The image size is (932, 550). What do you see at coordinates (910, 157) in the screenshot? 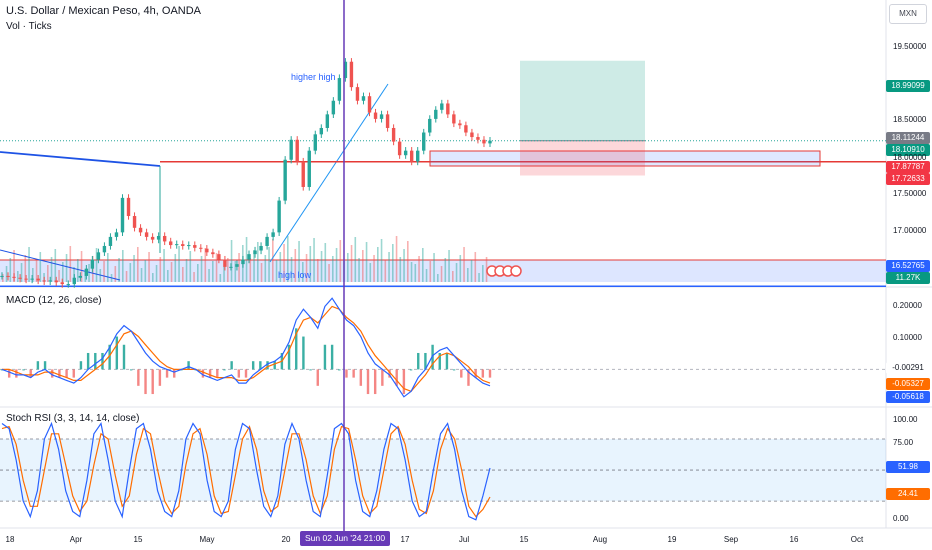
I see `price-axis-tick: 18.00000` at bounding box center [910, 157].